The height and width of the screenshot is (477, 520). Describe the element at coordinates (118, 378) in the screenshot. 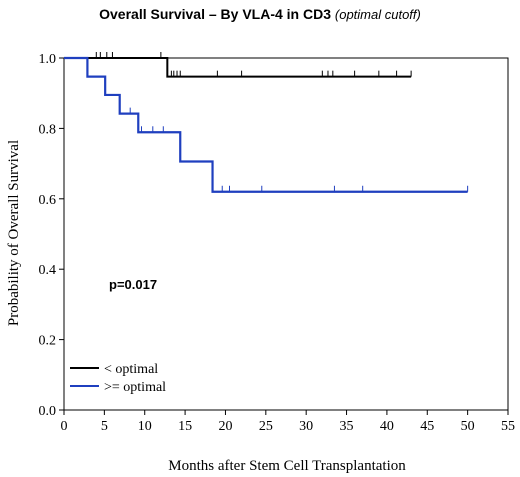

I see `legend: < optimal >= optimal` at that location.